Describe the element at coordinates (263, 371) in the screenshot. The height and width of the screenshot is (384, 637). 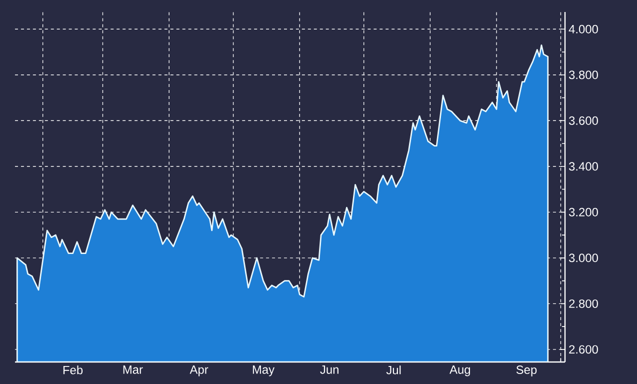
I see `x-tick-label: May` at that location.